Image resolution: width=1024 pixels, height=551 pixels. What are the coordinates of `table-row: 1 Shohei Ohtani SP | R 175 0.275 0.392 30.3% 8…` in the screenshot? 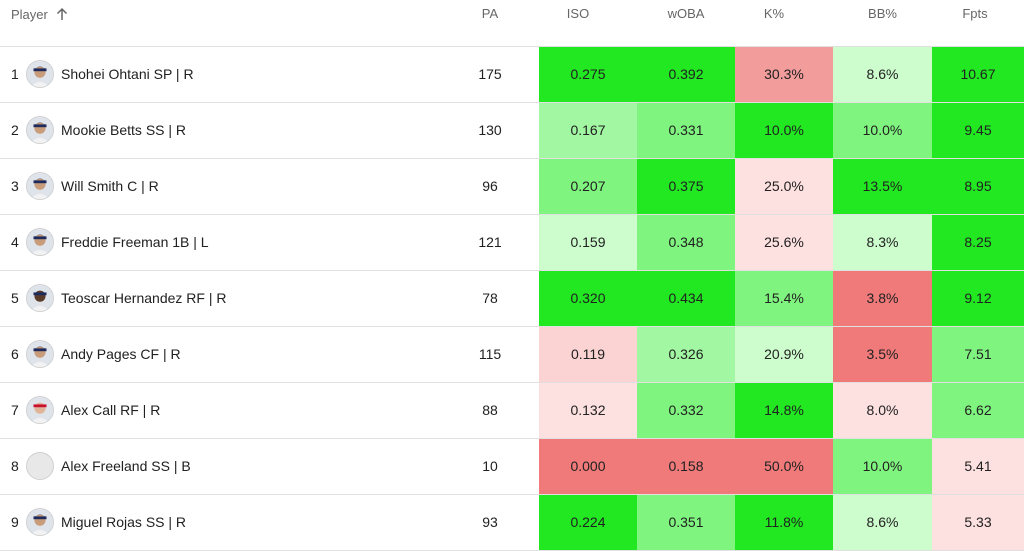 It's located at (512, 75).